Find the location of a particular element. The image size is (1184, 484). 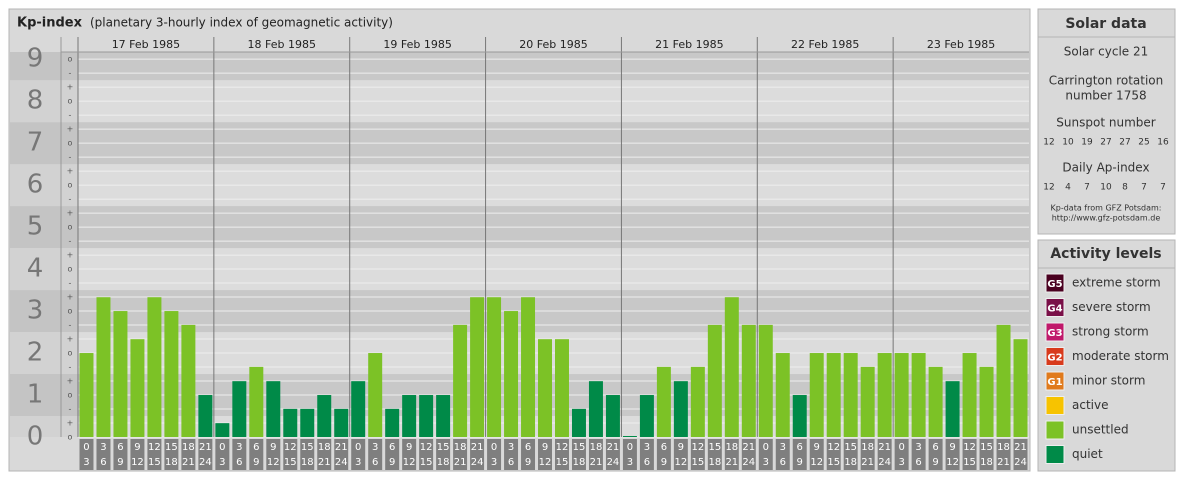

hour-start: 12 is located at coordinates (969, 447).